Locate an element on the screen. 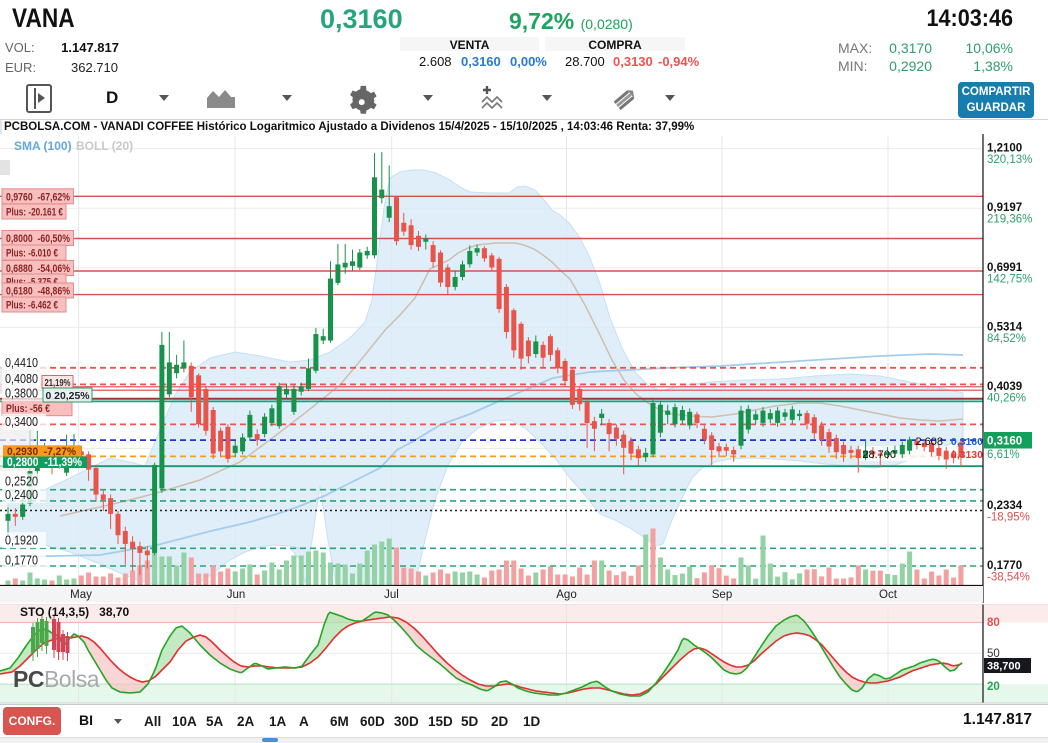 The image size is (1048, 743). svg-text: 80 is located at coordinates (993, 623).